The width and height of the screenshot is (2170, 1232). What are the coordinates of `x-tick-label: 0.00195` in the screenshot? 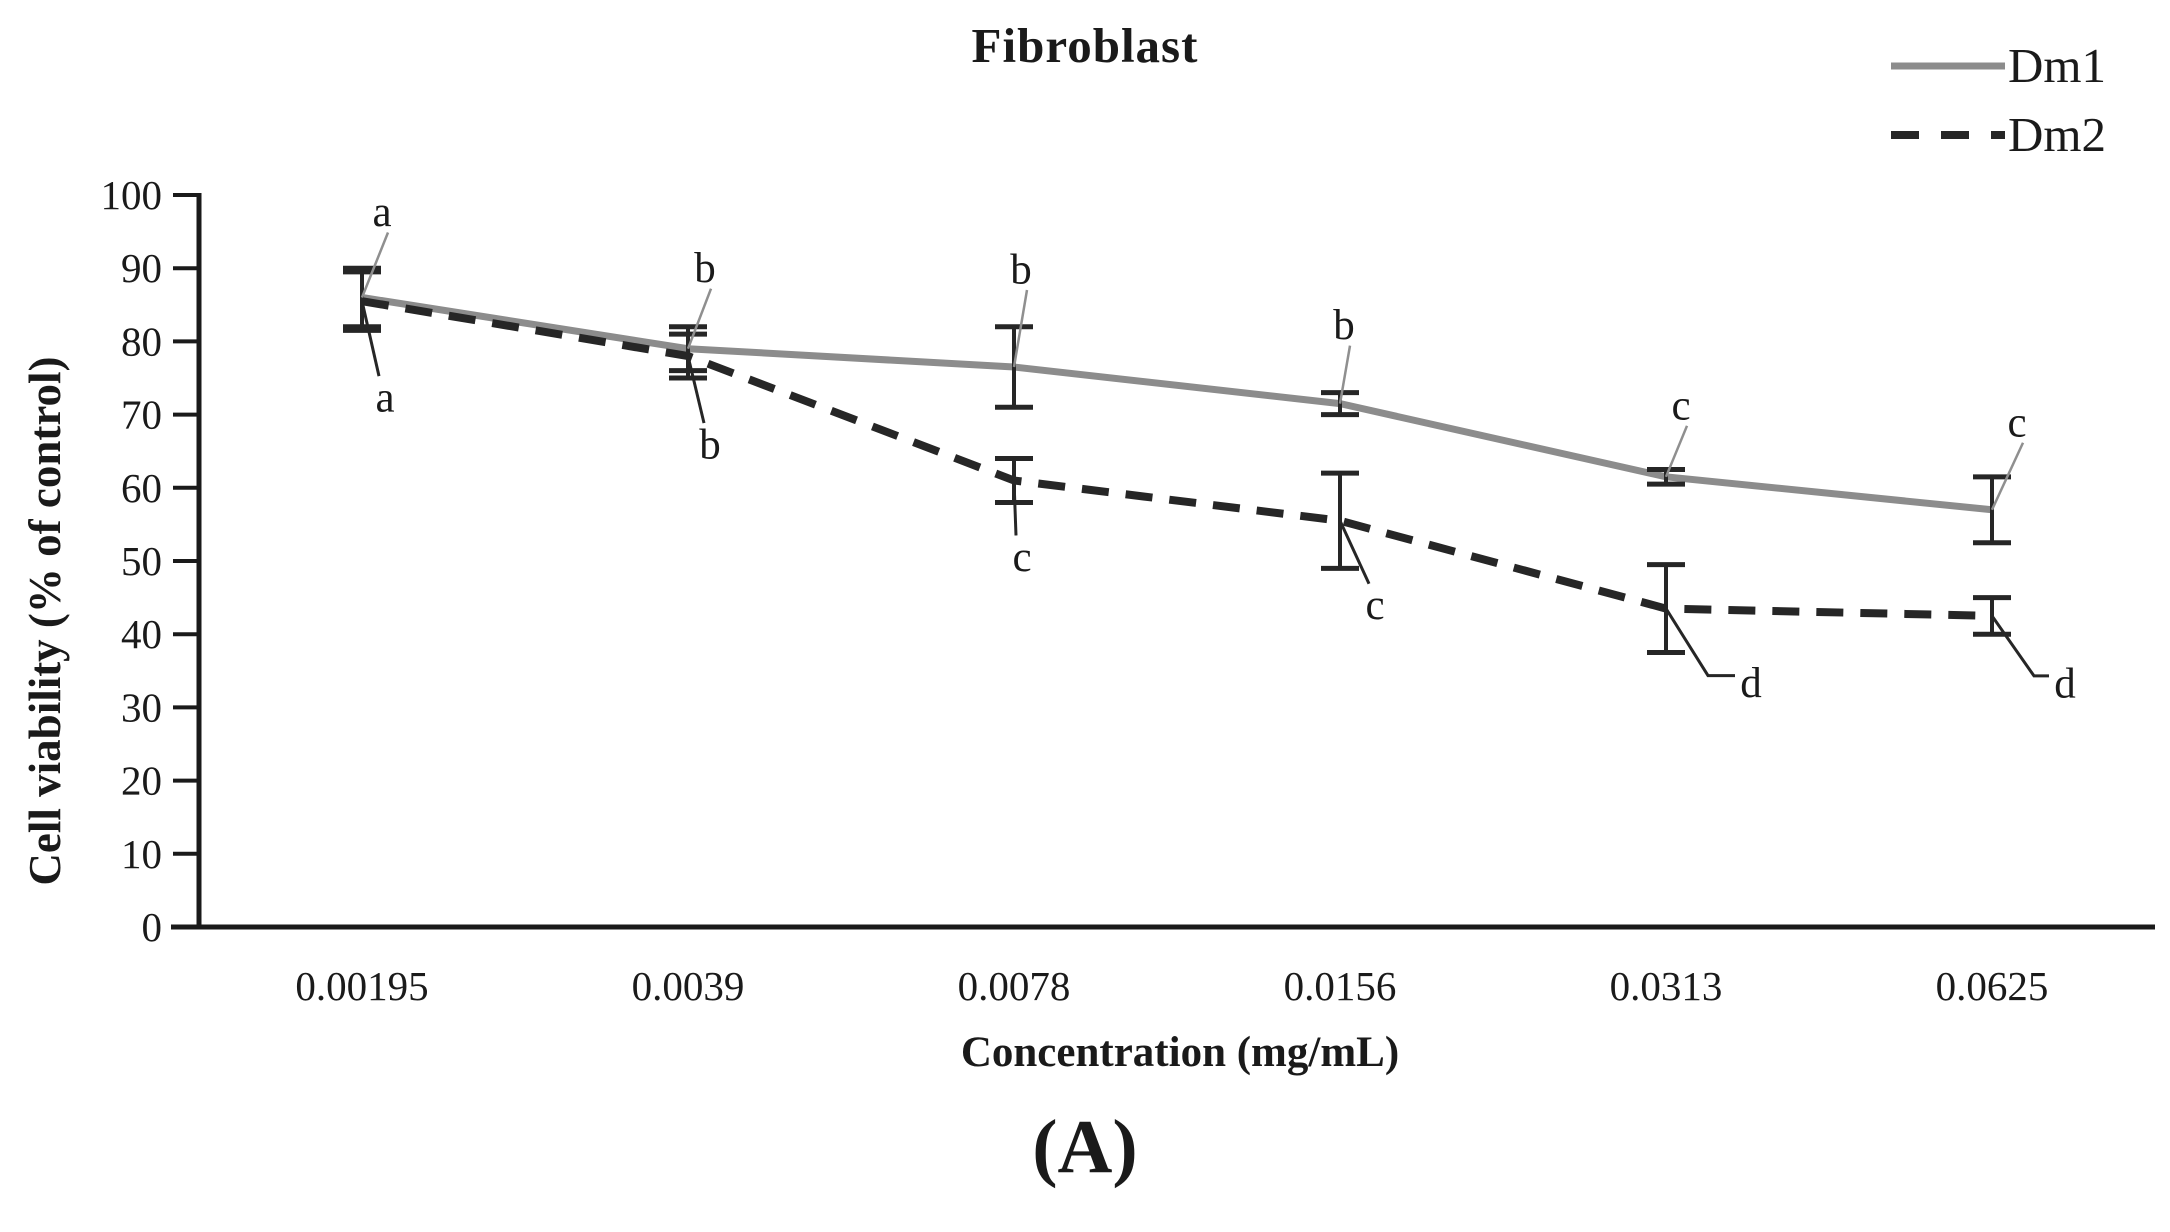 It's located at (361, 986).